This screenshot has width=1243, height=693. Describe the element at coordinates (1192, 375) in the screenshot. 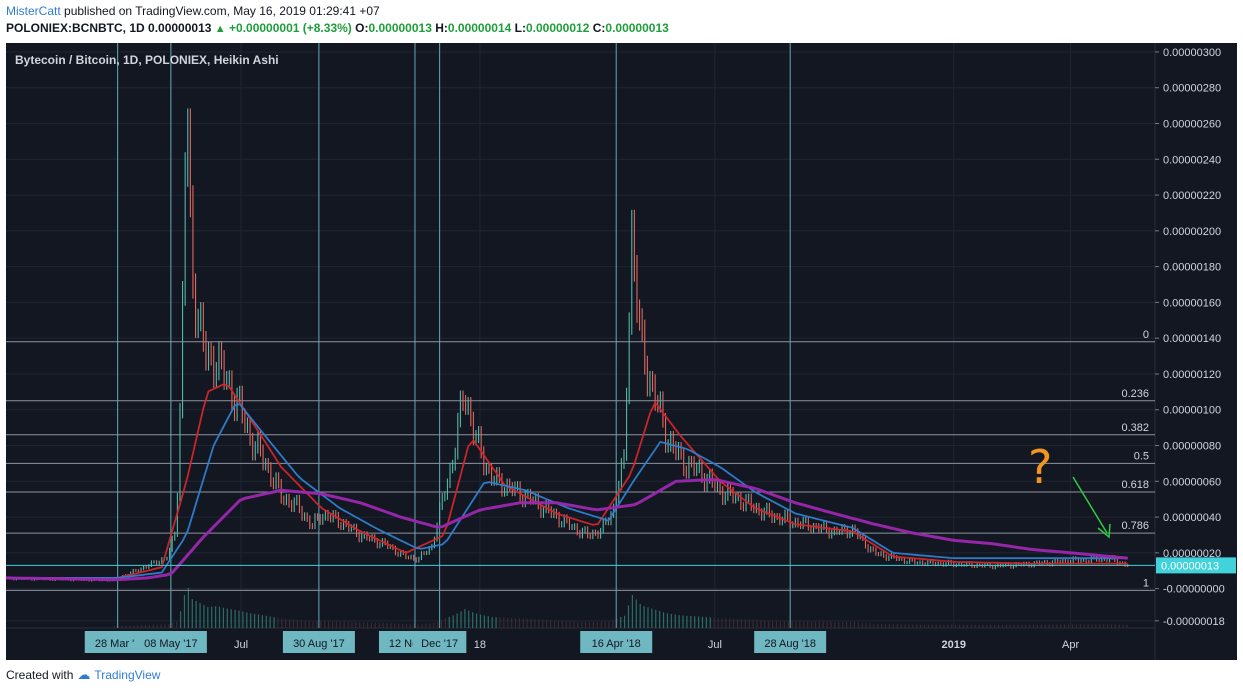

I see `y-tick-label: 0.00000120` at that location.